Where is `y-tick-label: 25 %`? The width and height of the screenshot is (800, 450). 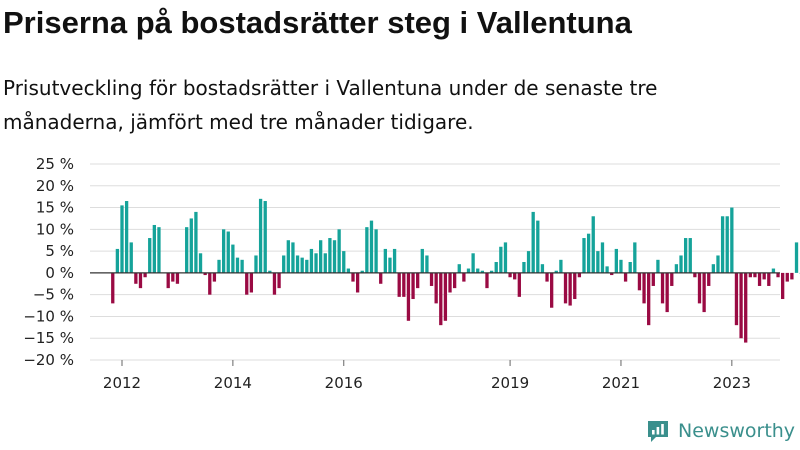
y-tick-label: 25 % is located at coordinates (55, 164).